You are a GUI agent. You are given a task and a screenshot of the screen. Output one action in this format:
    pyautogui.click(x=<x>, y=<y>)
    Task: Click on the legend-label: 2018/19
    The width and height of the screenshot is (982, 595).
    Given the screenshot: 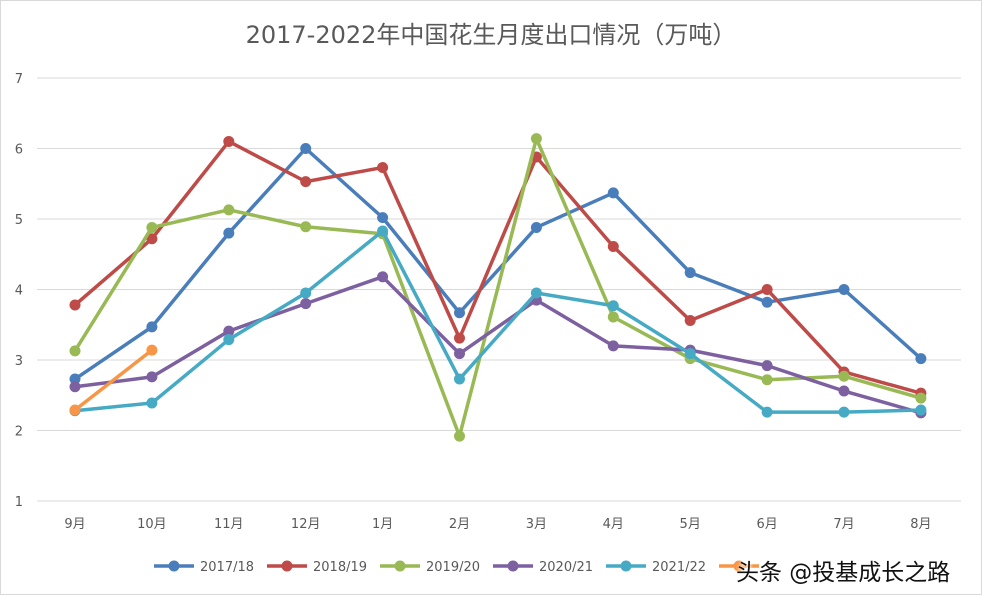 What is the action you would take?
    pyautogui.click(x=340, y=567)
    